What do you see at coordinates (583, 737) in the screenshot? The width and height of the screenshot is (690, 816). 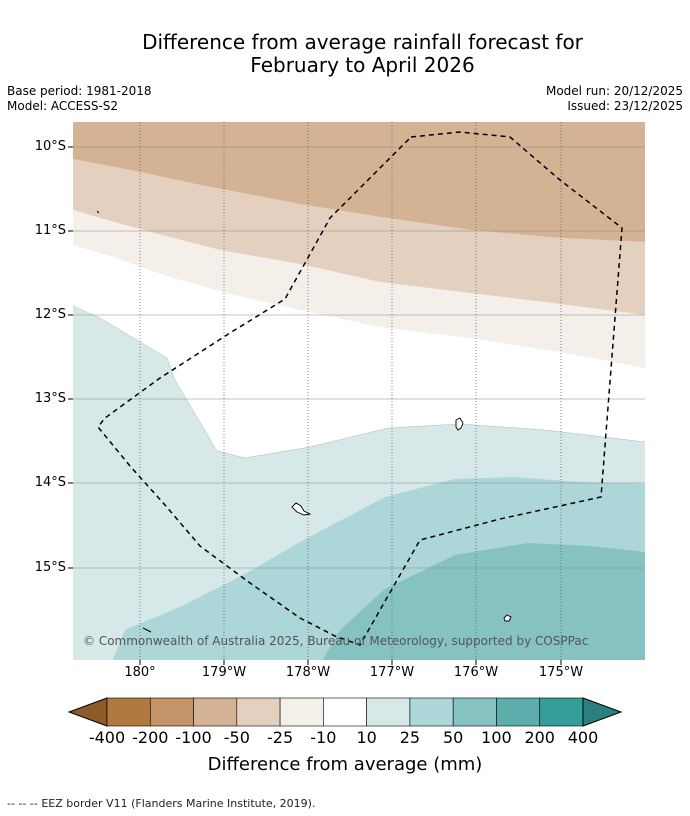 I see `colorbar-tick-label: 400` at bounding box center [583, 737].